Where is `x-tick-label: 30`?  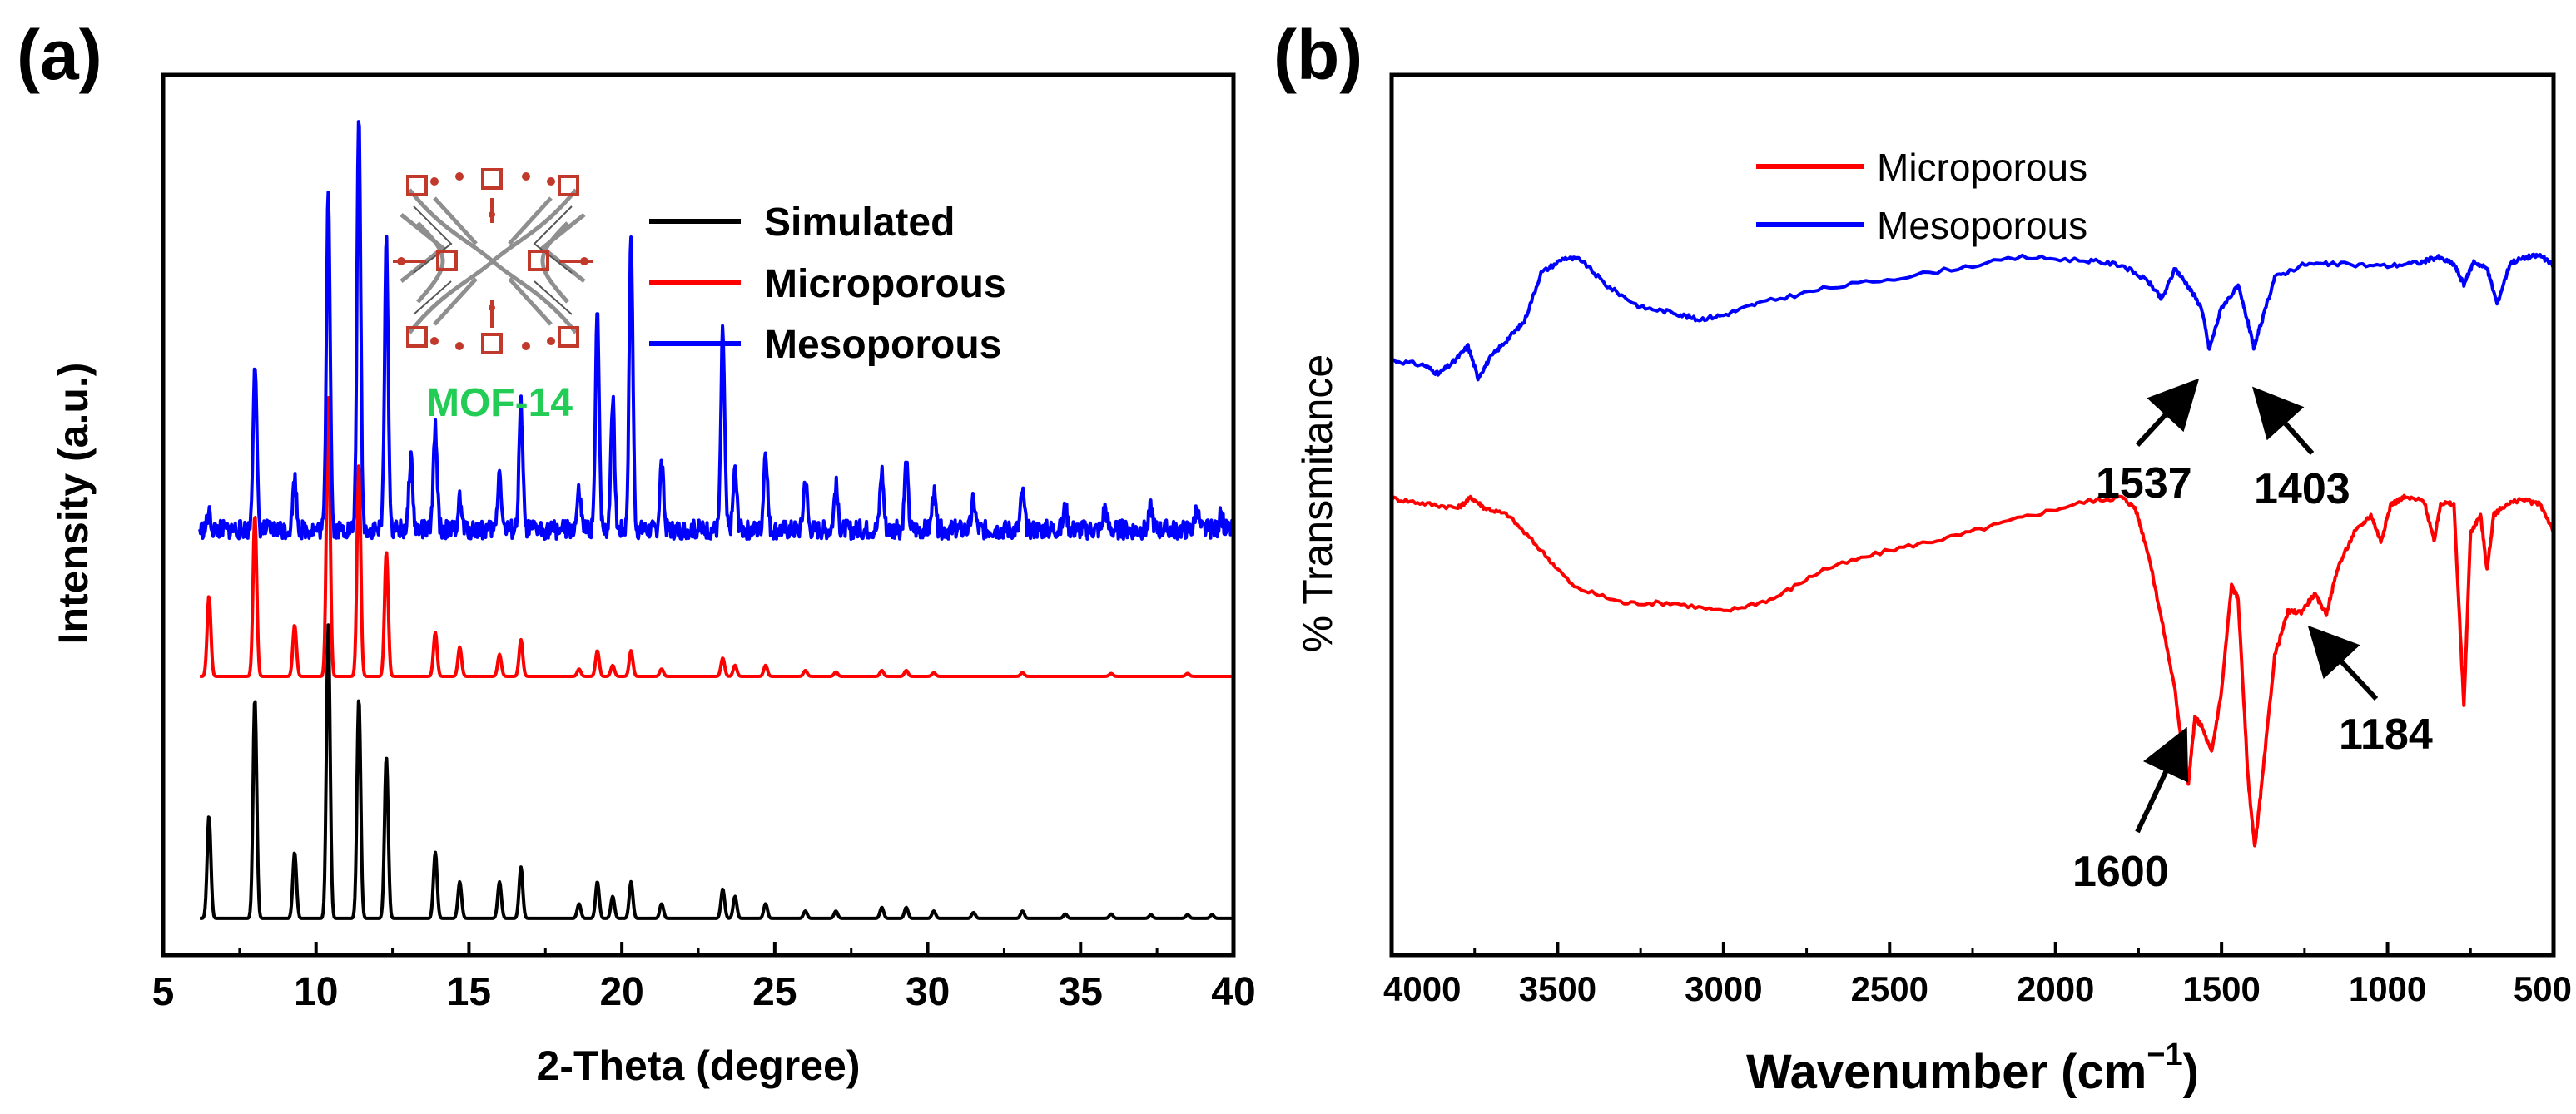 x-tick-label: 30 is located at coordinates (928, 992).